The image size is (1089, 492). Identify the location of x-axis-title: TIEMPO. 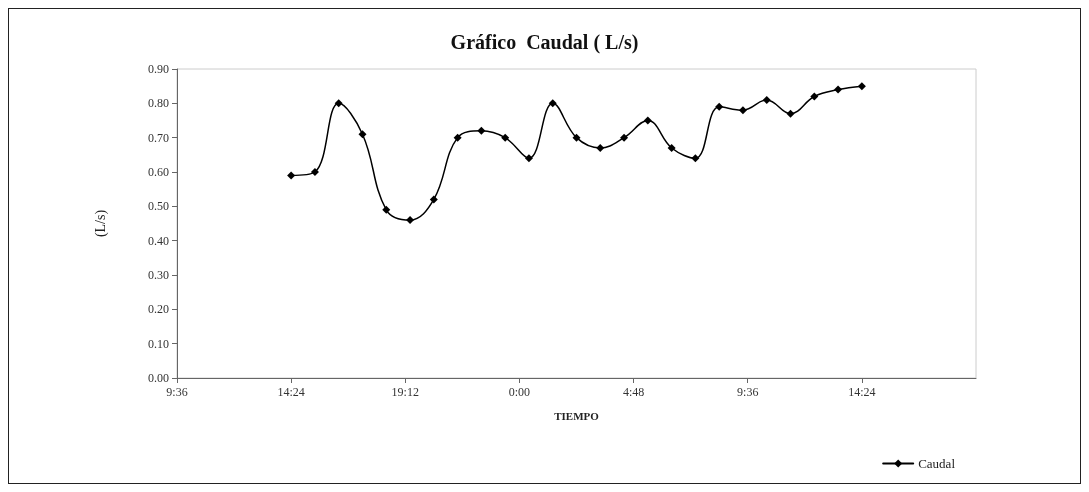
(577, 415).